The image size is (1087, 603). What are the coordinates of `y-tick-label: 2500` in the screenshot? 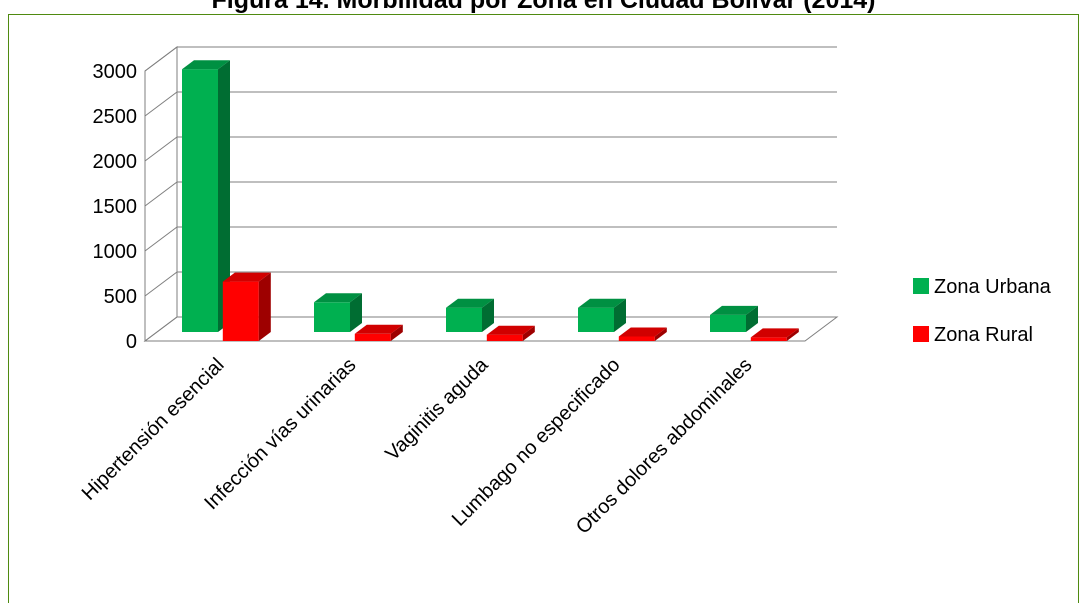 It's located at (115, 117).